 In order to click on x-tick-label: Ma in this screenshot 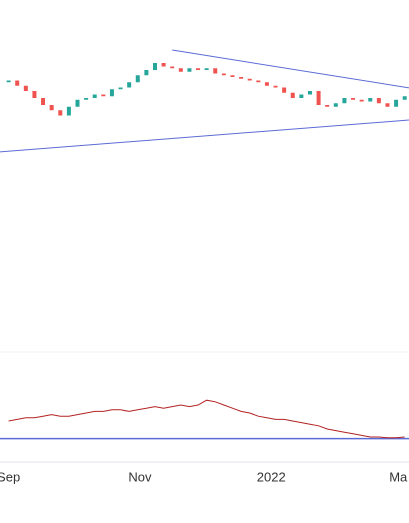, I will do `click(398, 476)`.